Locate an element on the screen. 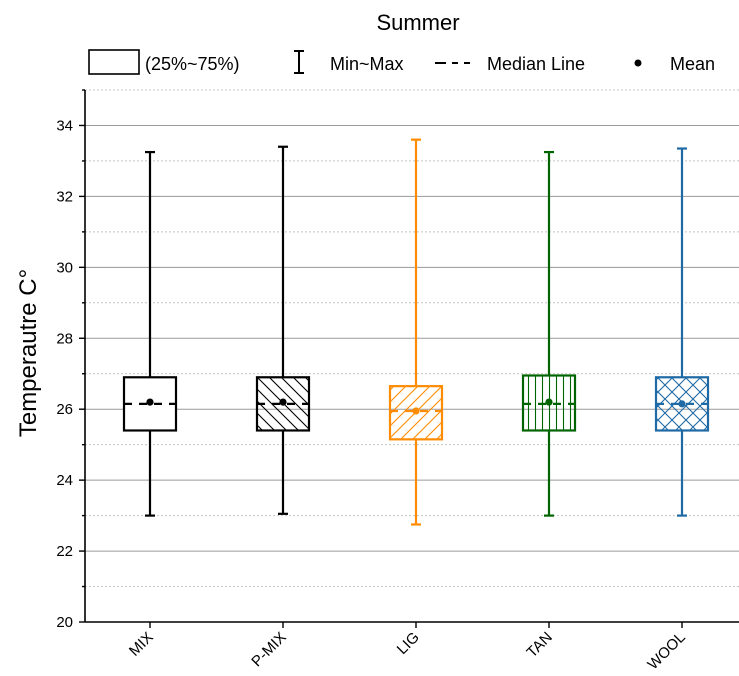 The image size is (739, 676). legend-label-mean: Mean is located at coordinates (692, 64).